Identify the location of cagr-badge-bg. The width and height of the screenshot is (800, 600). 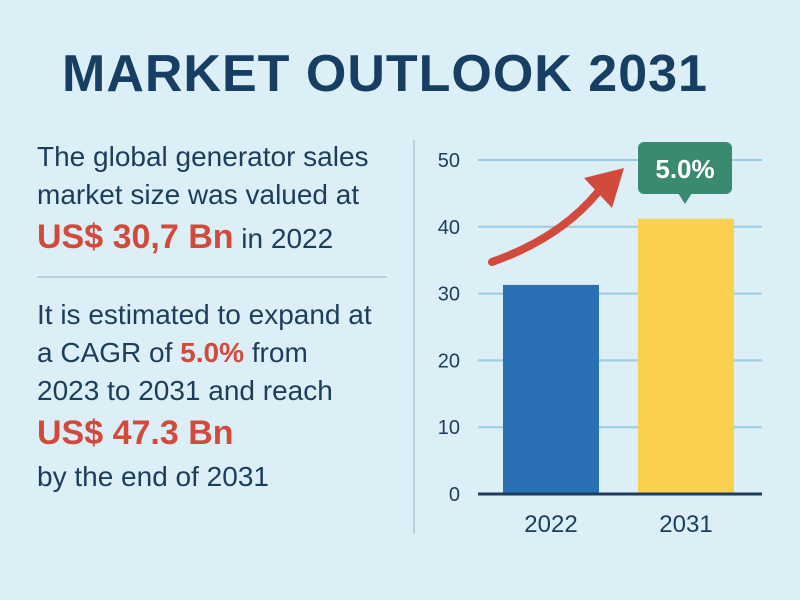
(685, 168).